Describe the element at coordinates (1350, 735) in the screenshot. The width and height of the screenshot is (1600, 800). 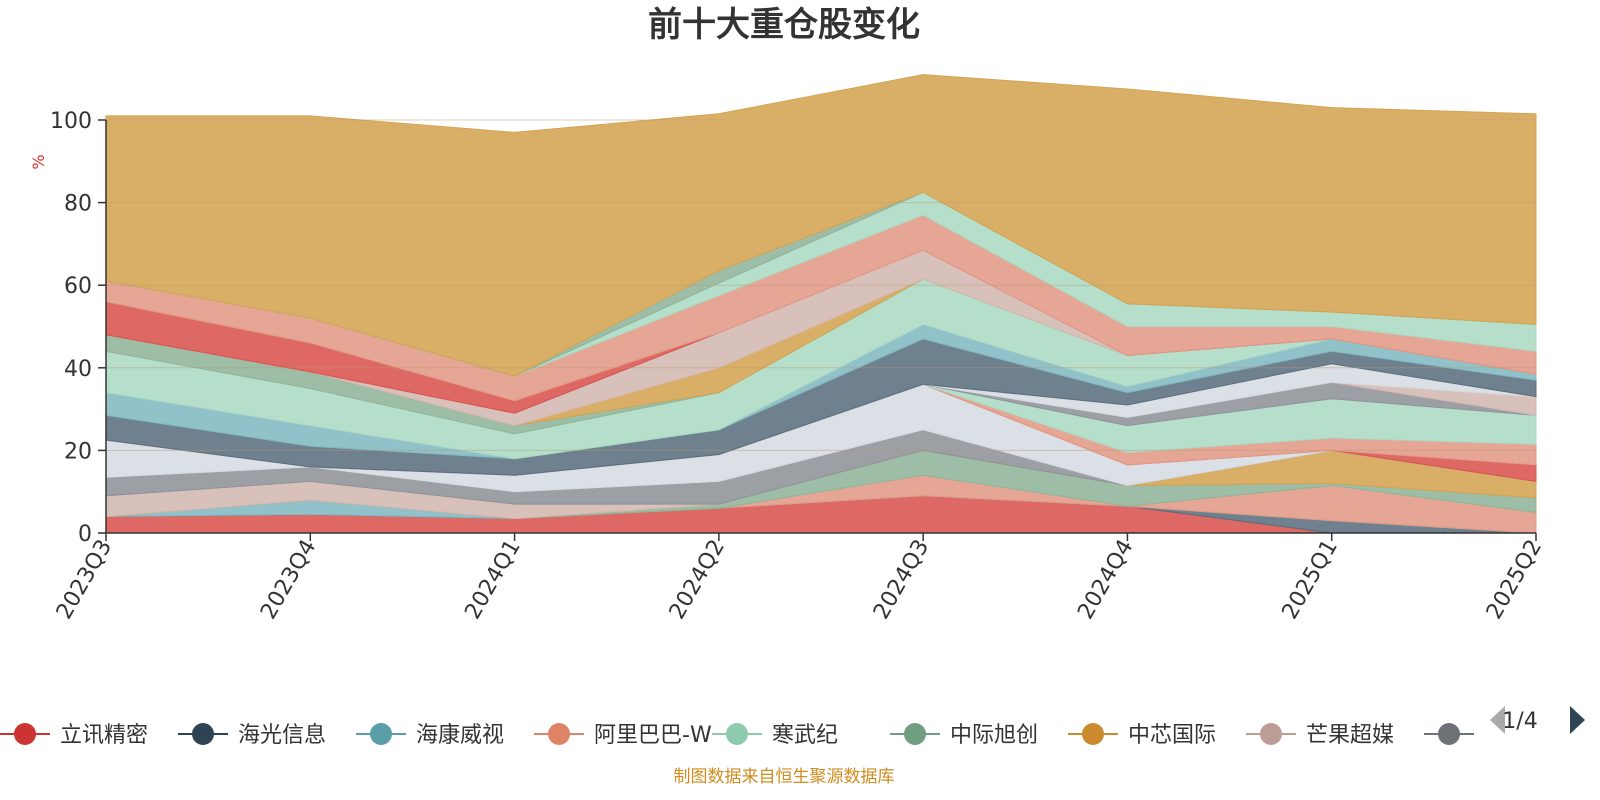
I see `legend-label: 芒果超媒` at that location.